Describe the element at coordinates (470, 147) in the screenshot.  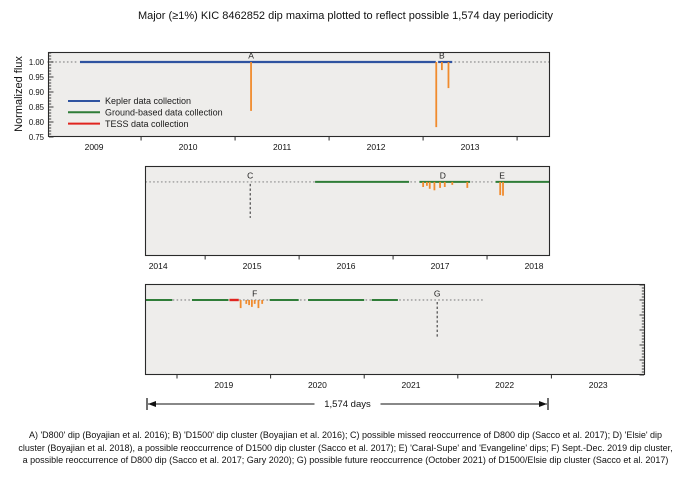
I see `x-tick-label: 2013` at that location.